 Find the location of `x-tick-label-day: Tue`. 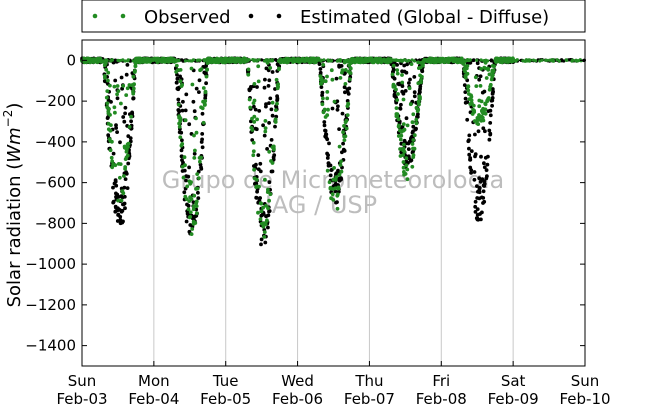

x-tick-label-day: Tue is located at coordinates (225, 381).